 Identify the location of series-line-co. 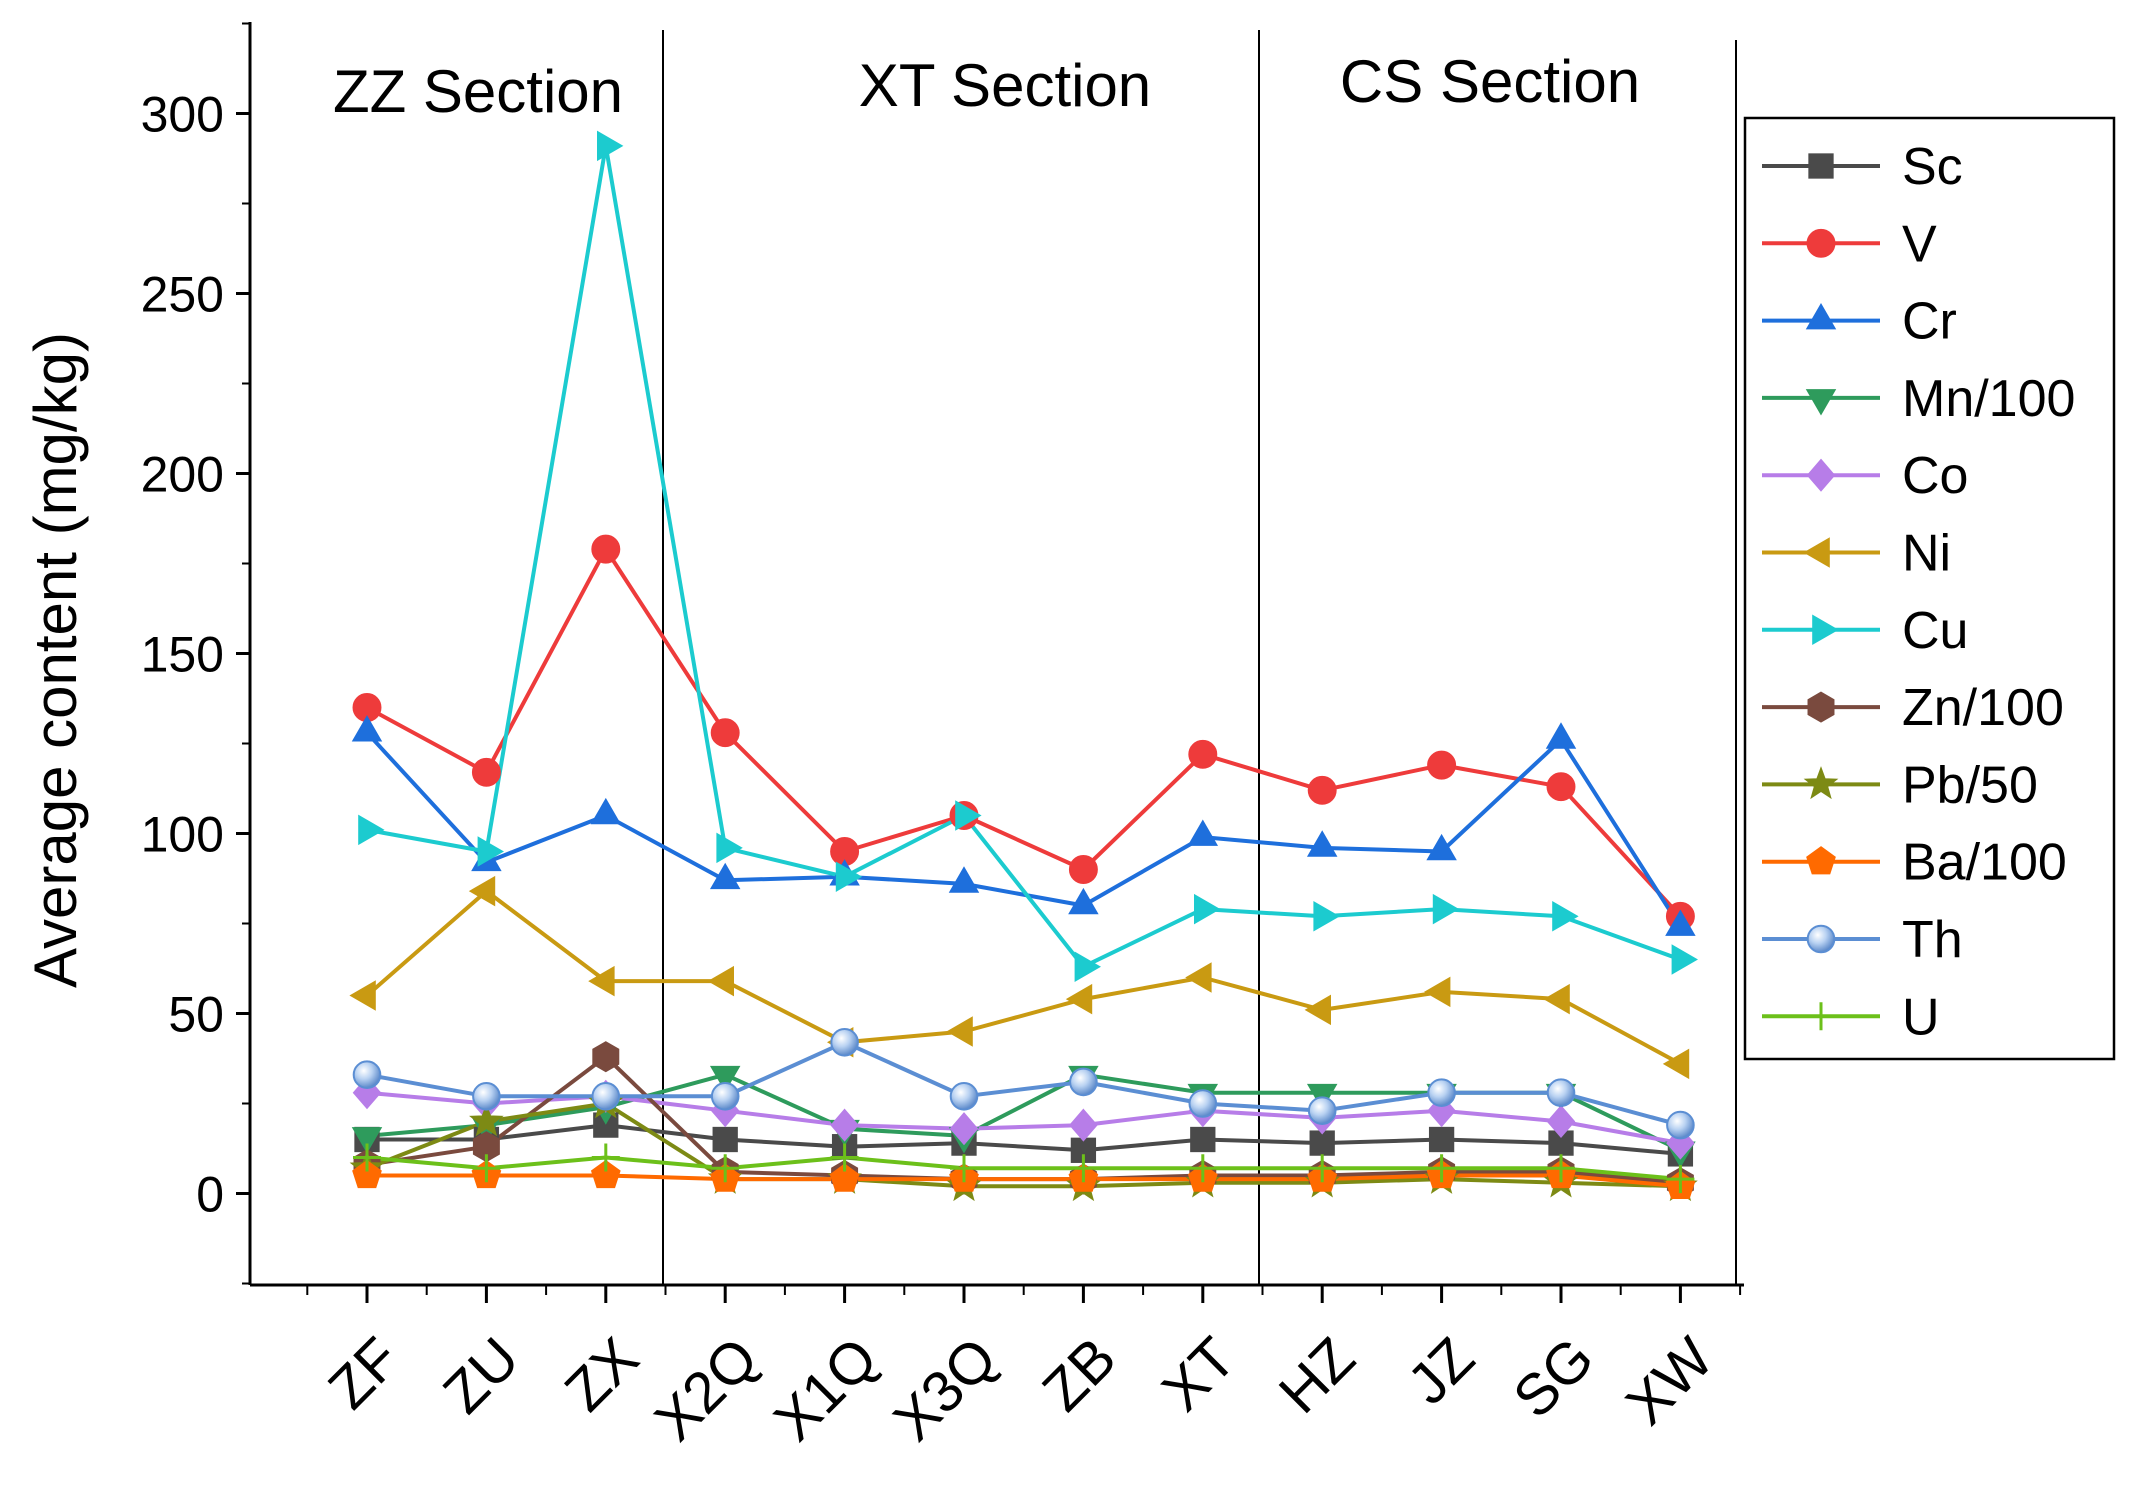
(1023, 1118).